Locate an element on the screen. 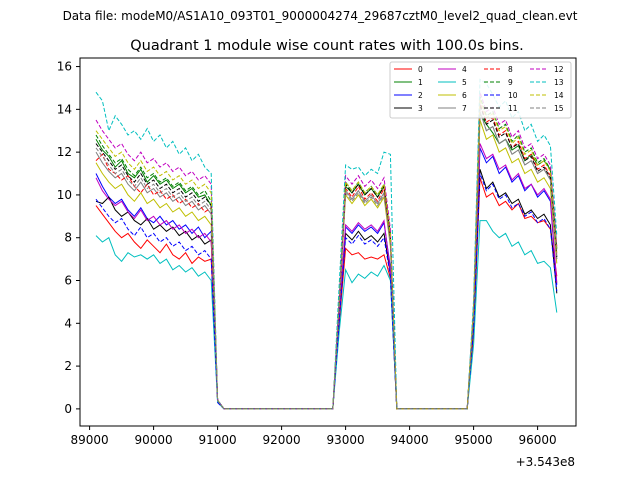 Image resolution: width=640 pixels, height=480 pixels. x-tick-label: 91000 is located at coordinates (218, 440).